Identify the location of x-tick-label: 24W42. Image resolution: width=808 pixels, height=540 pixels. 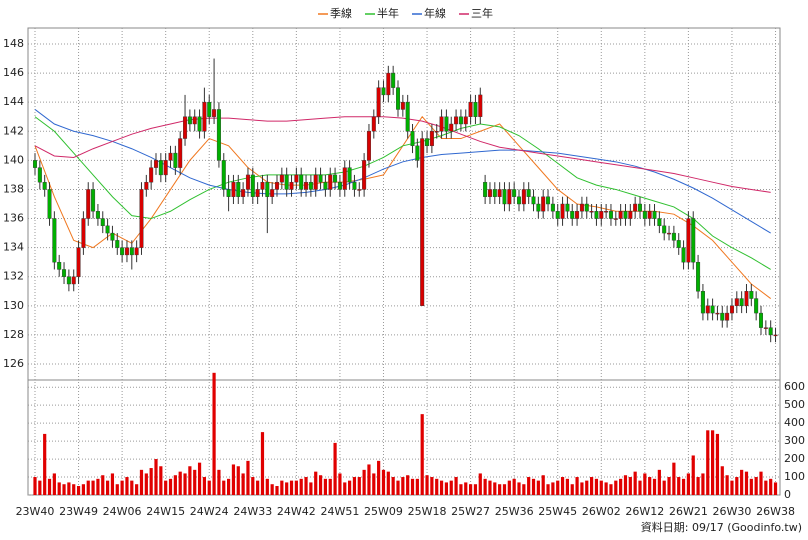
(296, 511).